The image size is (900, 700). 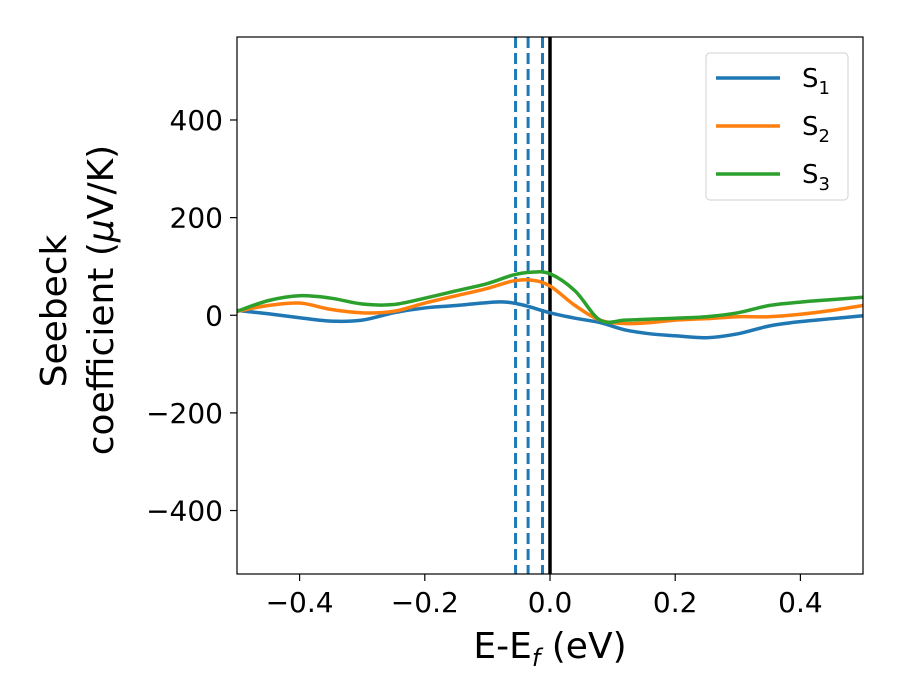 I want to click on x-axis-title: E-Ef (eV), so click(x=549, y=649).